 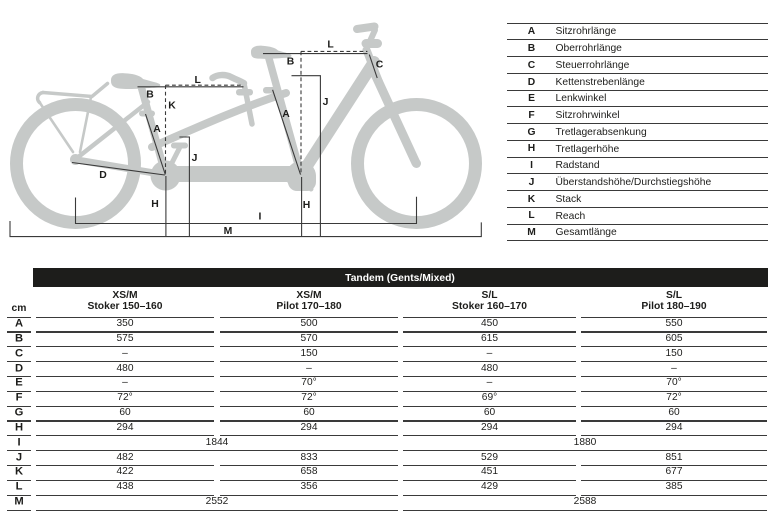 What do you see at coordinates (228, 231) in the screenshot?
I see `svg-text: M` at bounding box center [228, 231].